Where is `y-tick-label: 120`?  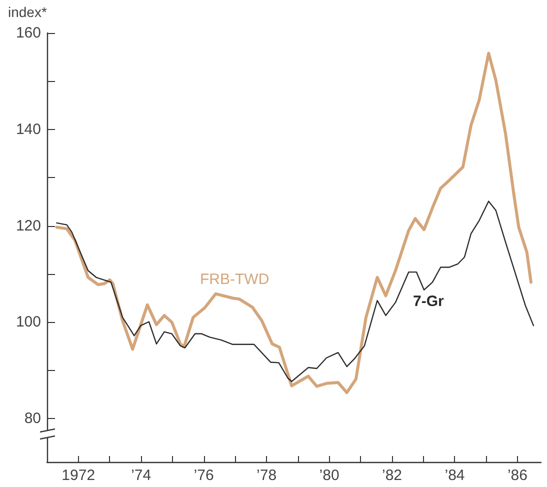
y-tick-label: 120 is located at coordinates (28, 225).